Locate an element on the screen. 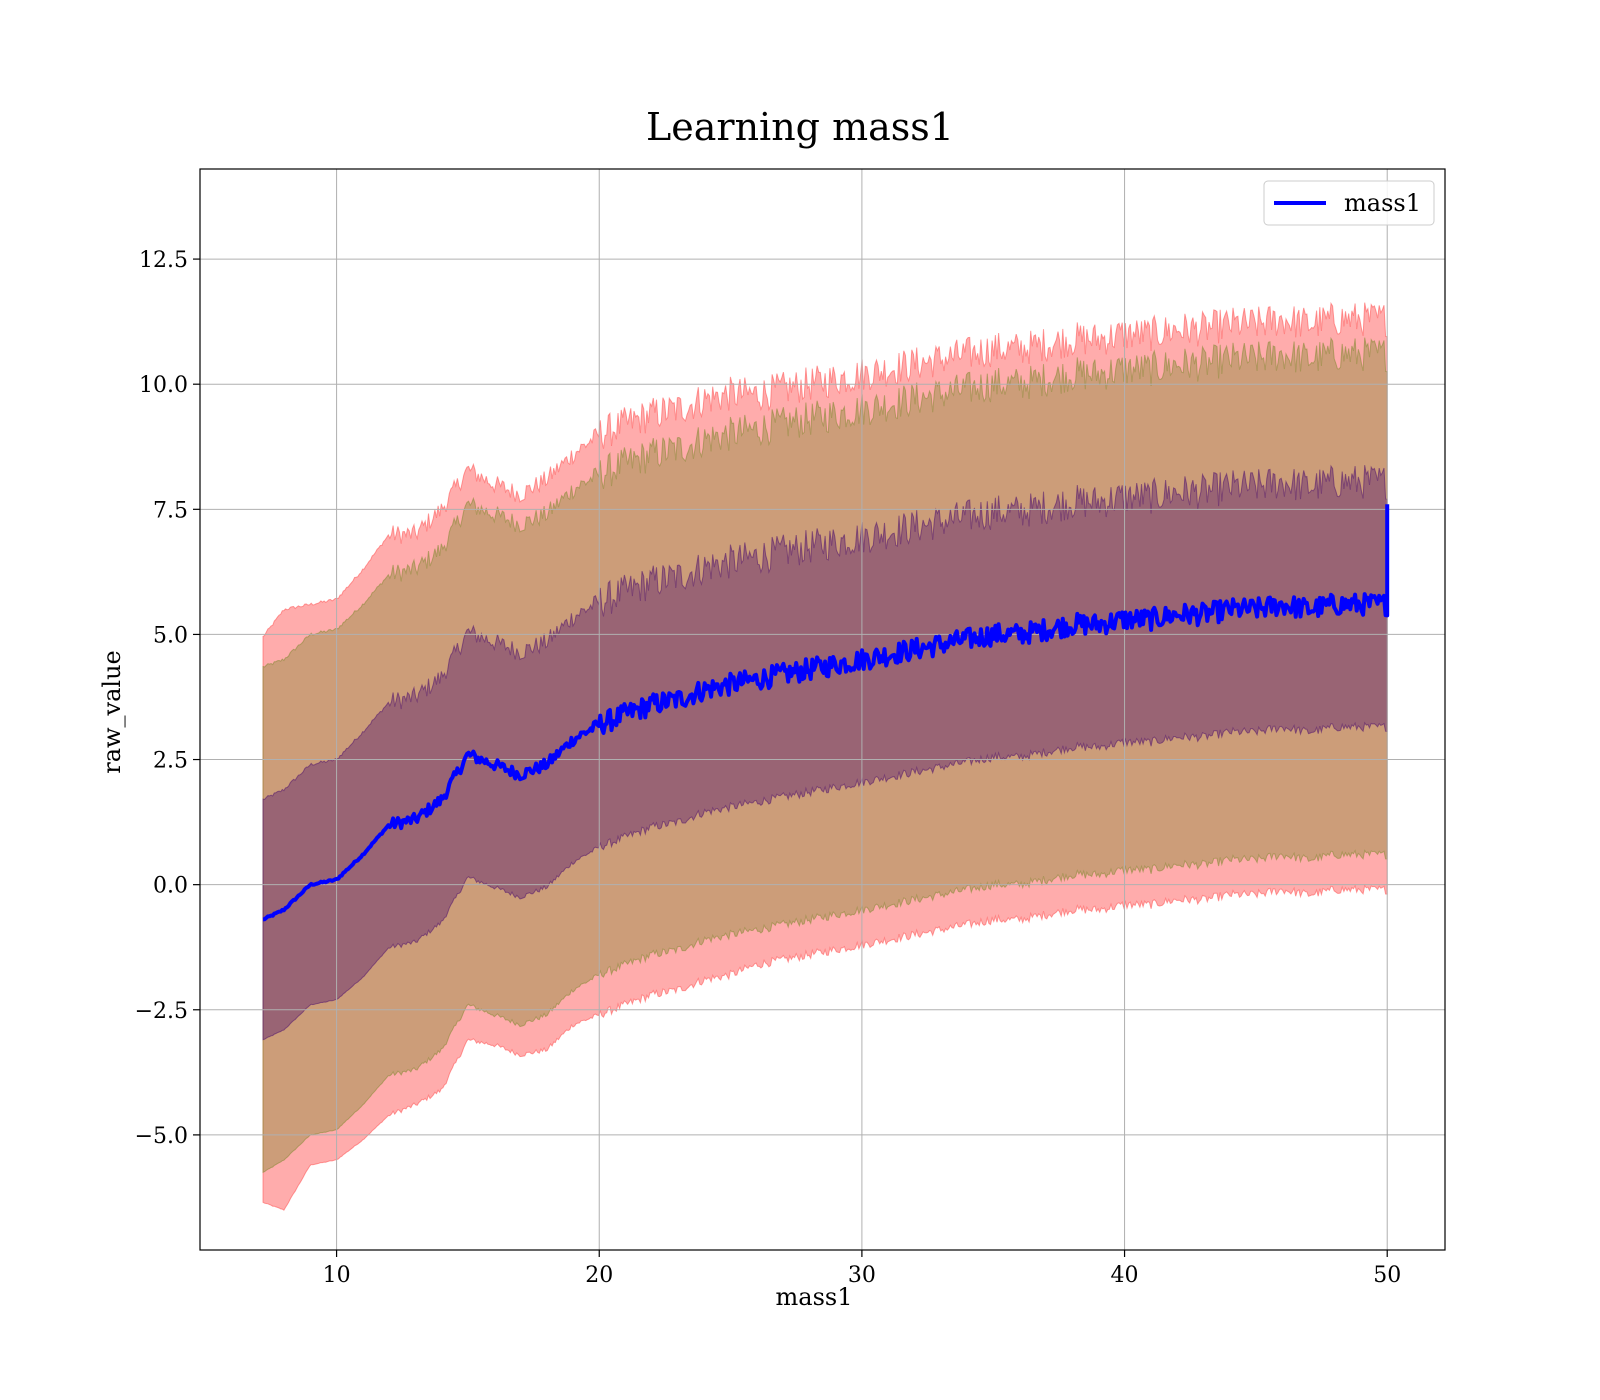 The image size is (1600, 1400). x-tick-label: 50 is located at coordinates (1387, 1275).